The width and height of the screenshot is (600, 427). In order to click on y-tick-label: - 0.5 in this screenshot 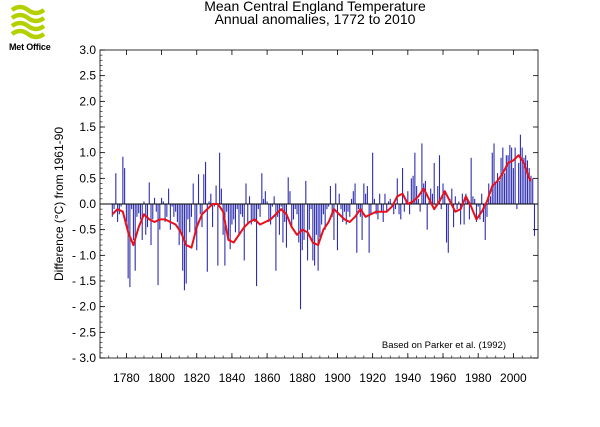, I will do `click(84, 230)`.